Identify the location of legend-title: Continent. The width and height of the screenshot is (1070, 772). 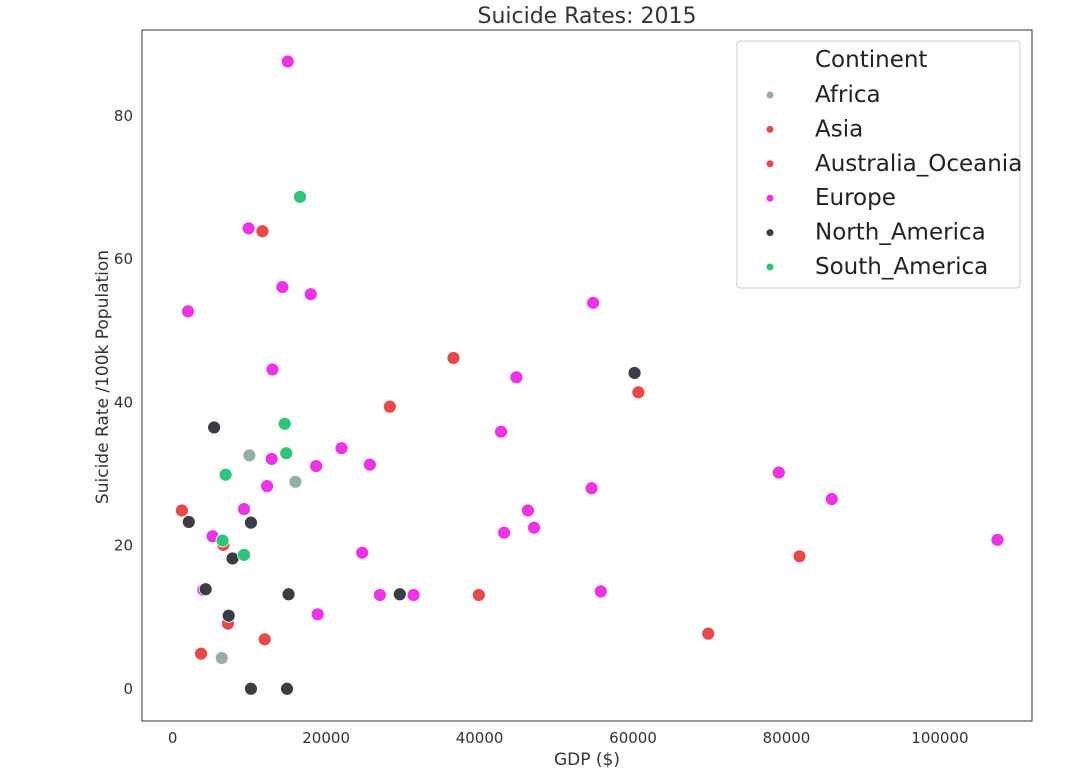
(871, 60).